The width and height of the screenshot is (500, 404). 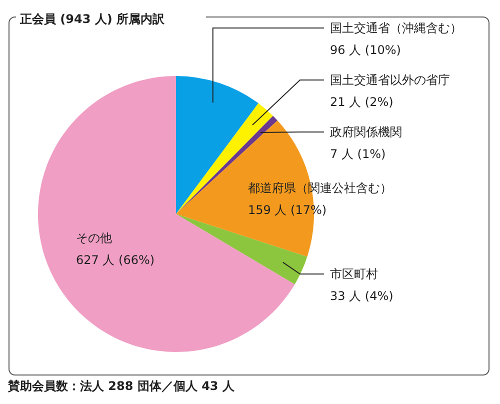 What do you see at coordinates (121, 386) in the screenshot?
I see `text: 賛助会員数：法人 288 団体／個人 43 人` at bounding box center [121, 386].